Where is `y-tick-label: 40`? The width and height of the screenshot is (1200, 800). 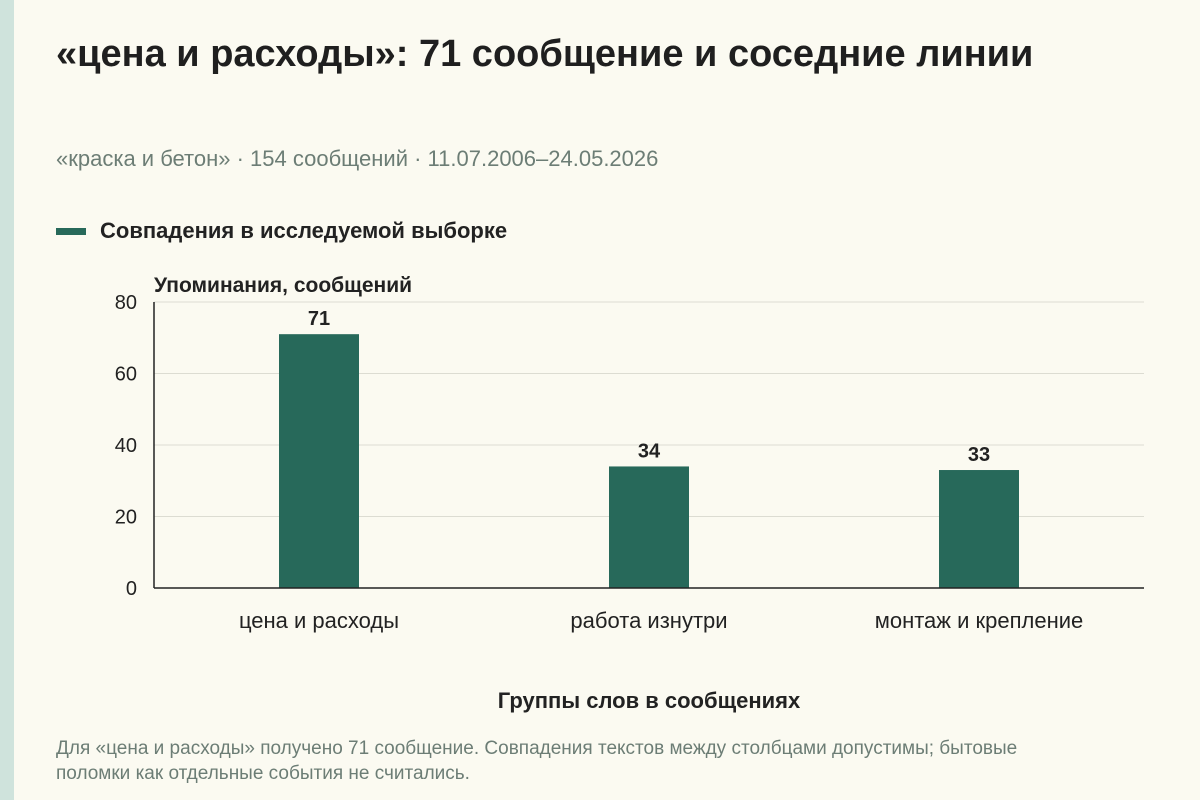
y-tick-label: 40 is located at coordinates (126, 446).